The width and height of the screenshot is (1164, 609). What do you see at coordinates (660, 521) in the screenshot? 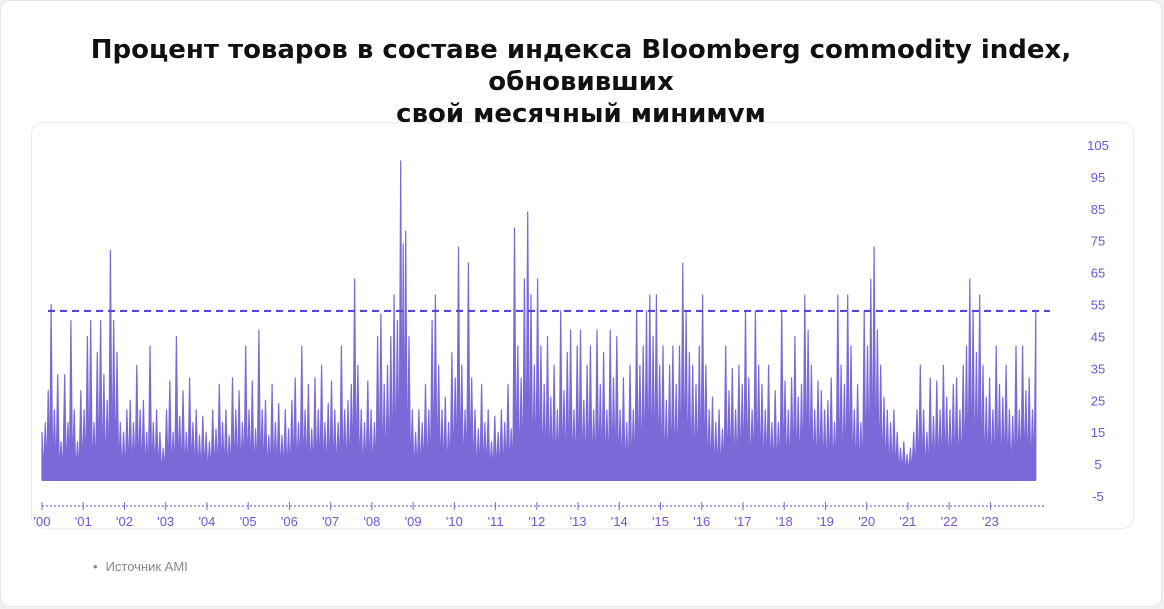
I see `x-tick-label: '15` at bounding box center [660, 521].